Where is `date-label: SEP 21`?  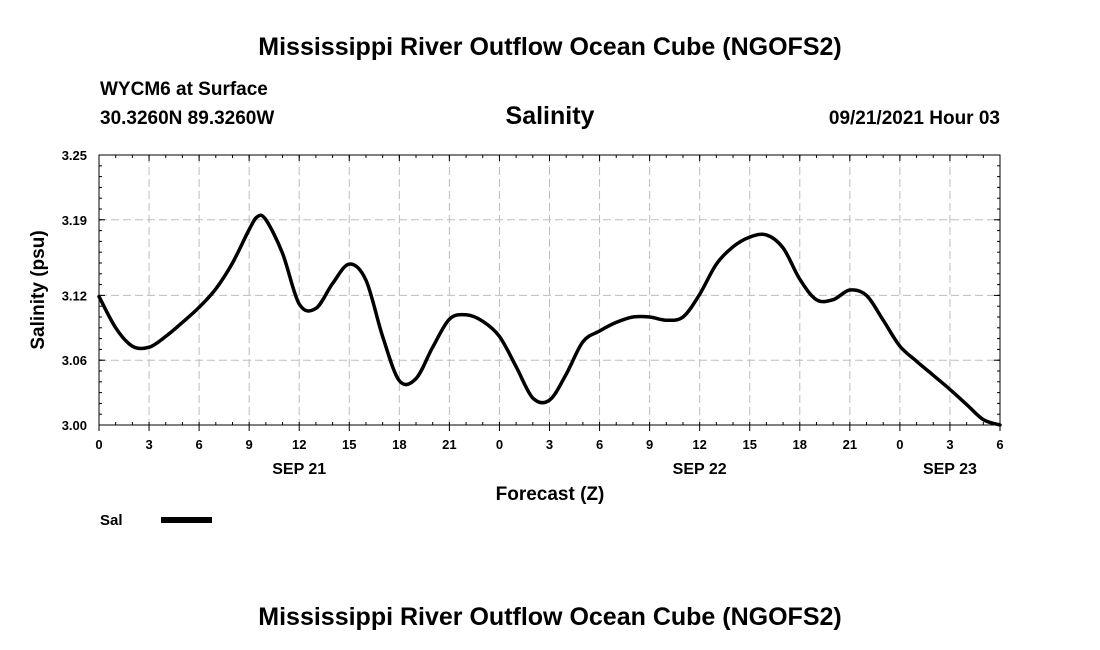
date-label: SEP 21 is located at coordinates (299, 469).